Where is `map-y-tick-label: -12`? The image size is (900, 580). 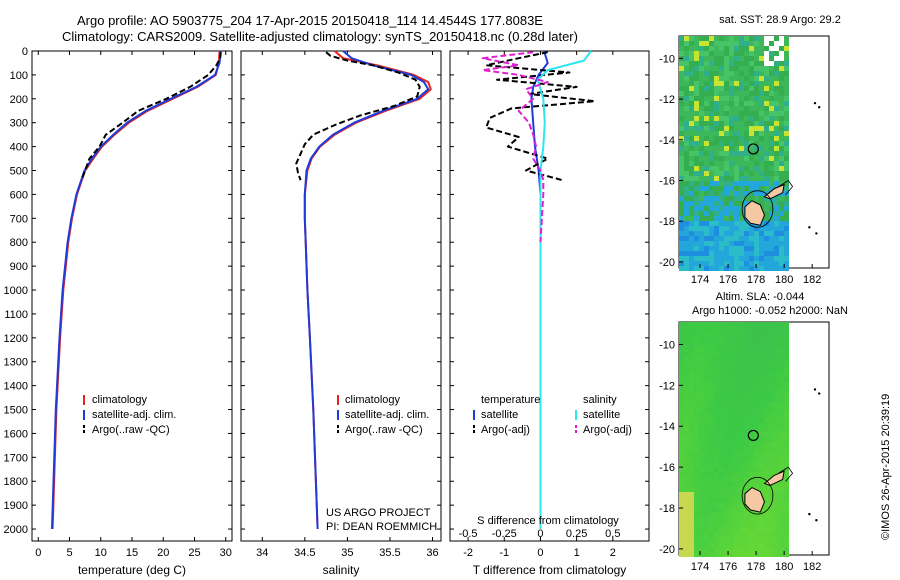
map-y-tick-label: -12 is located at coordinates (667, 100).